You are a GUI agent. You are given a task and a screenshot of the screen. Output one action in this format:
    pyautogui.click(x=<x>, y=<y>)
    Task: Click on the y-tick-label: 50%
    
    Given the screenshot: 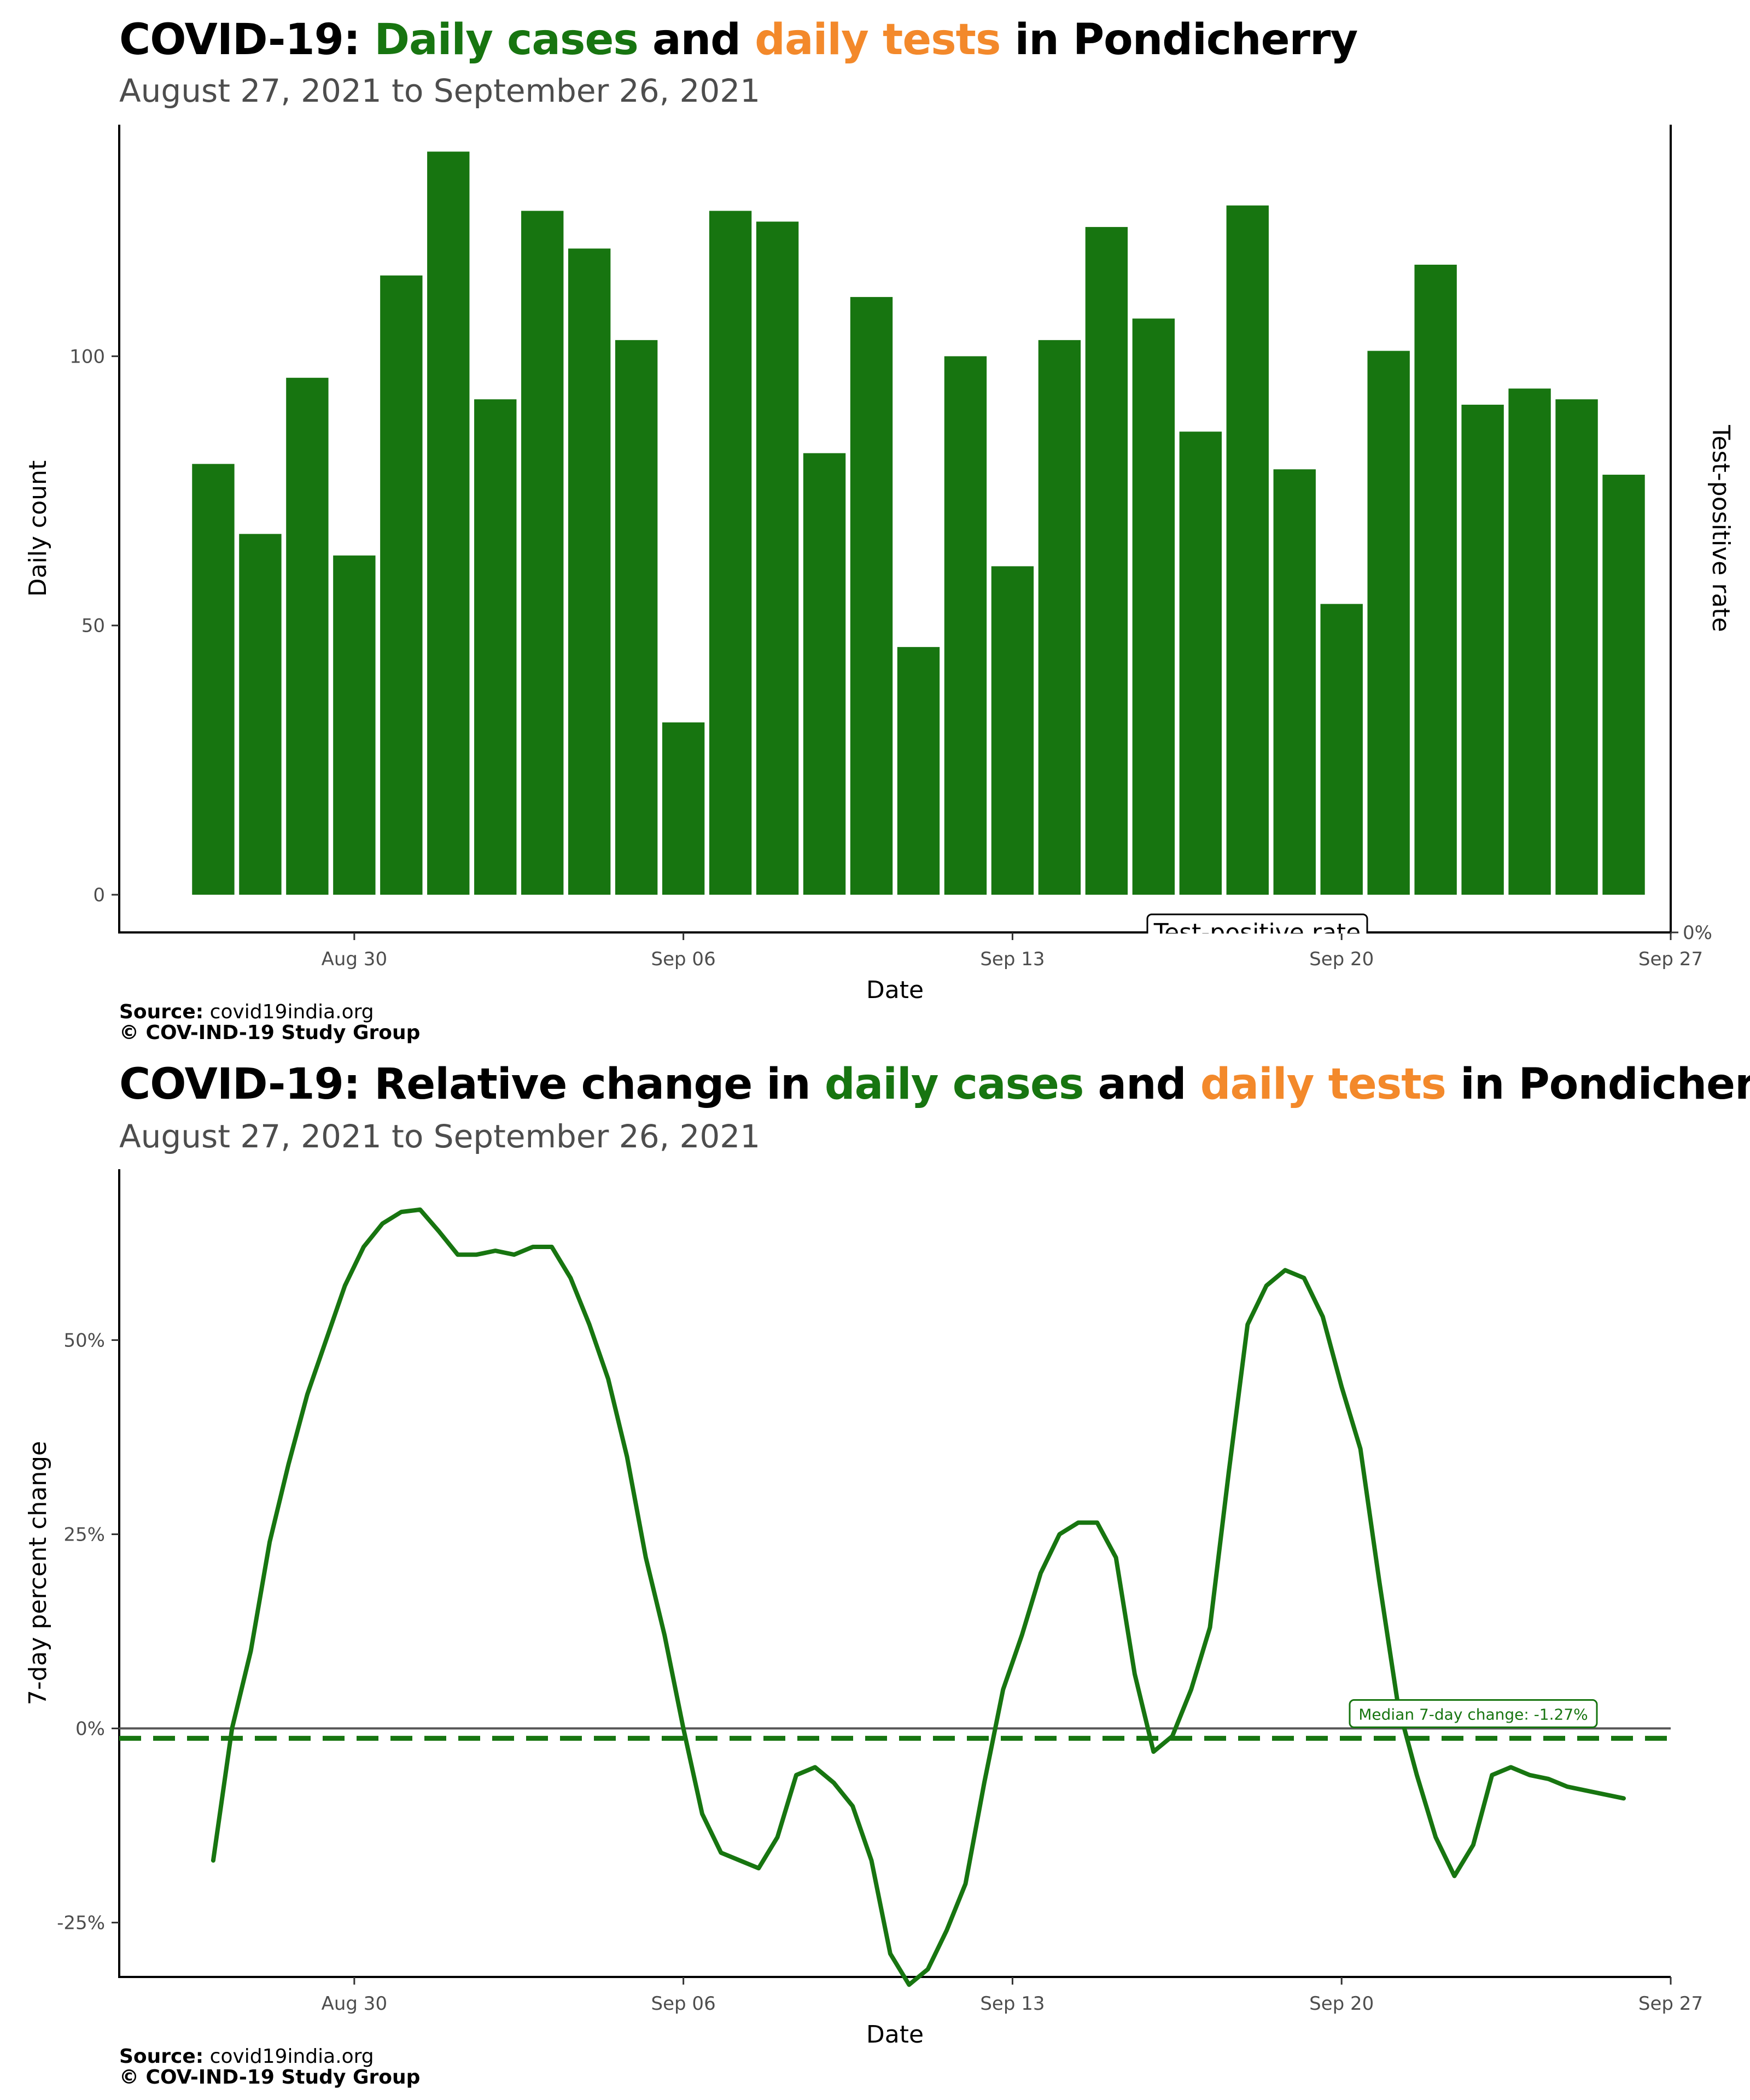 What is the action you would take?
    pyautogui.click(x=84, y=1340)
    